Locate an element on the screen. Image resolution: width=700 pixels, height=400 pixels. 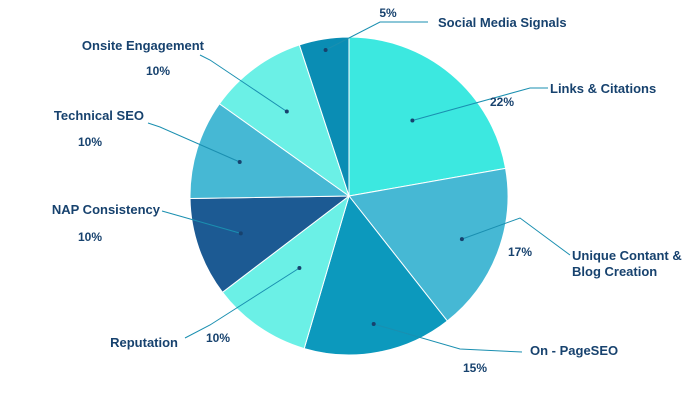
pie-slice-unique-contant-blog-creation is located at coordinates (428, 244).